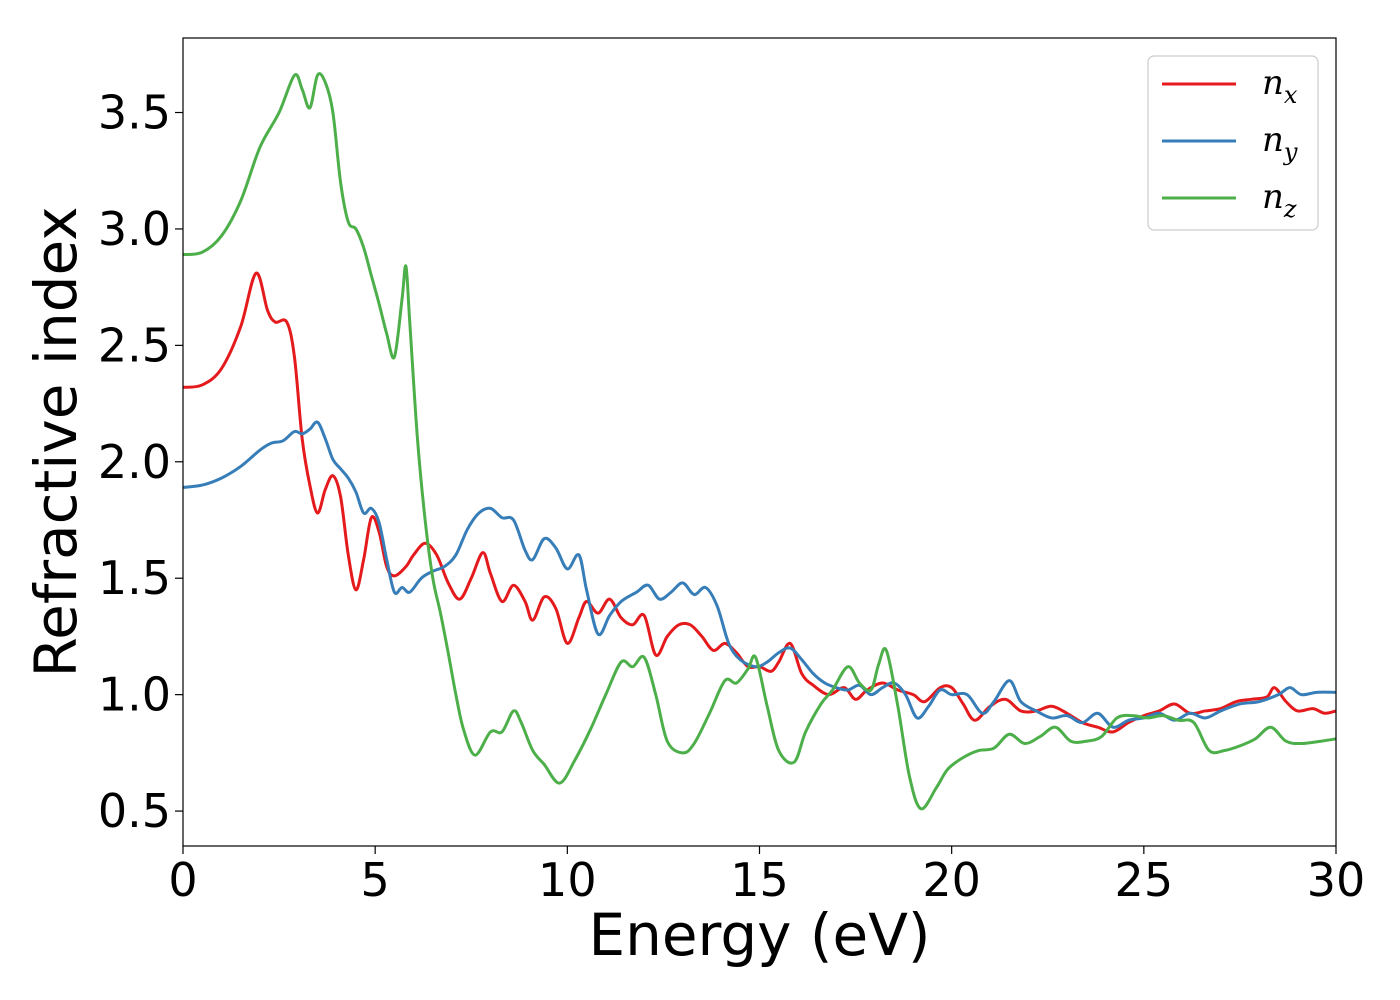 This screenshot has width=1400, height=1000. I want to click on y-axis-label: Refractive index, so click(56, 441).